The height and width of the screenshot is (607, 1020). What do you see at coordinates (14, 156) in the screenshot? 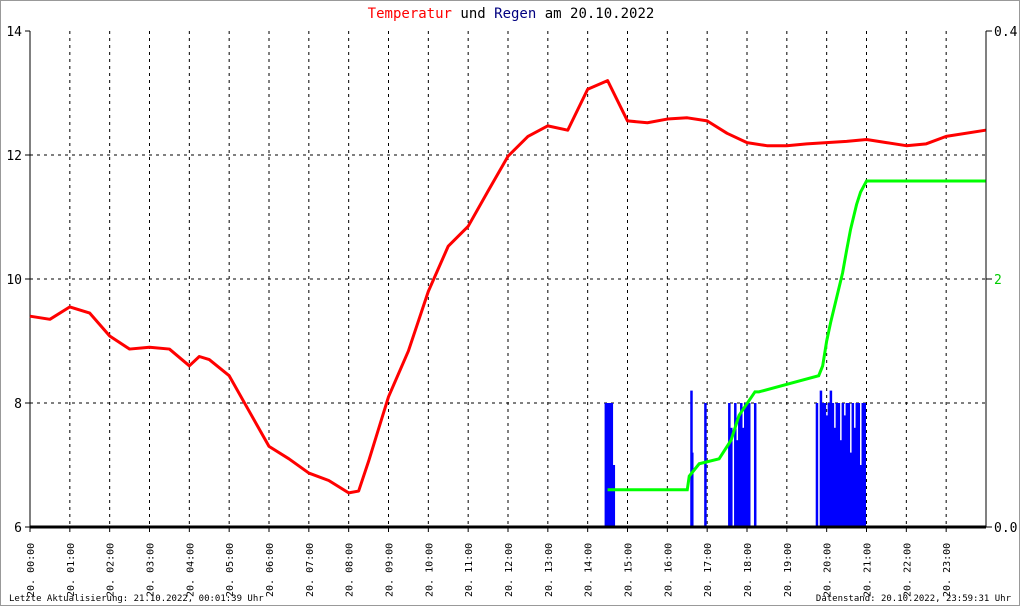
I see `y-tick-label-left: 12` at bounding box center [14, 156].